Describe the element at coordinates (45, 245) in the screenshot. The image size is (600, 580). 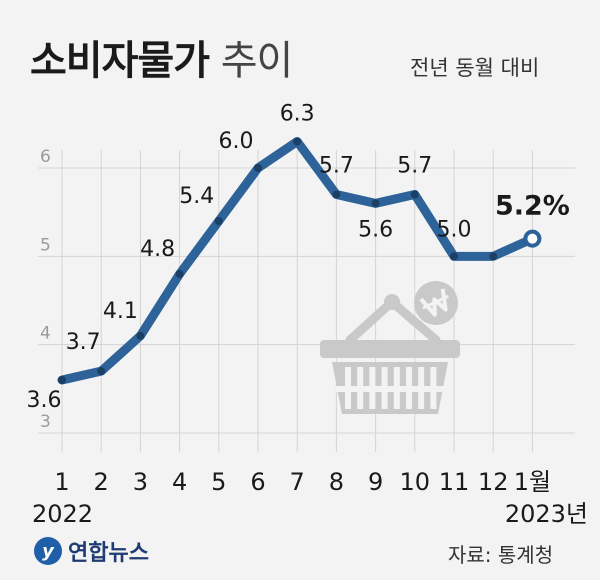
I see `y-tick-label: 5` at that location.